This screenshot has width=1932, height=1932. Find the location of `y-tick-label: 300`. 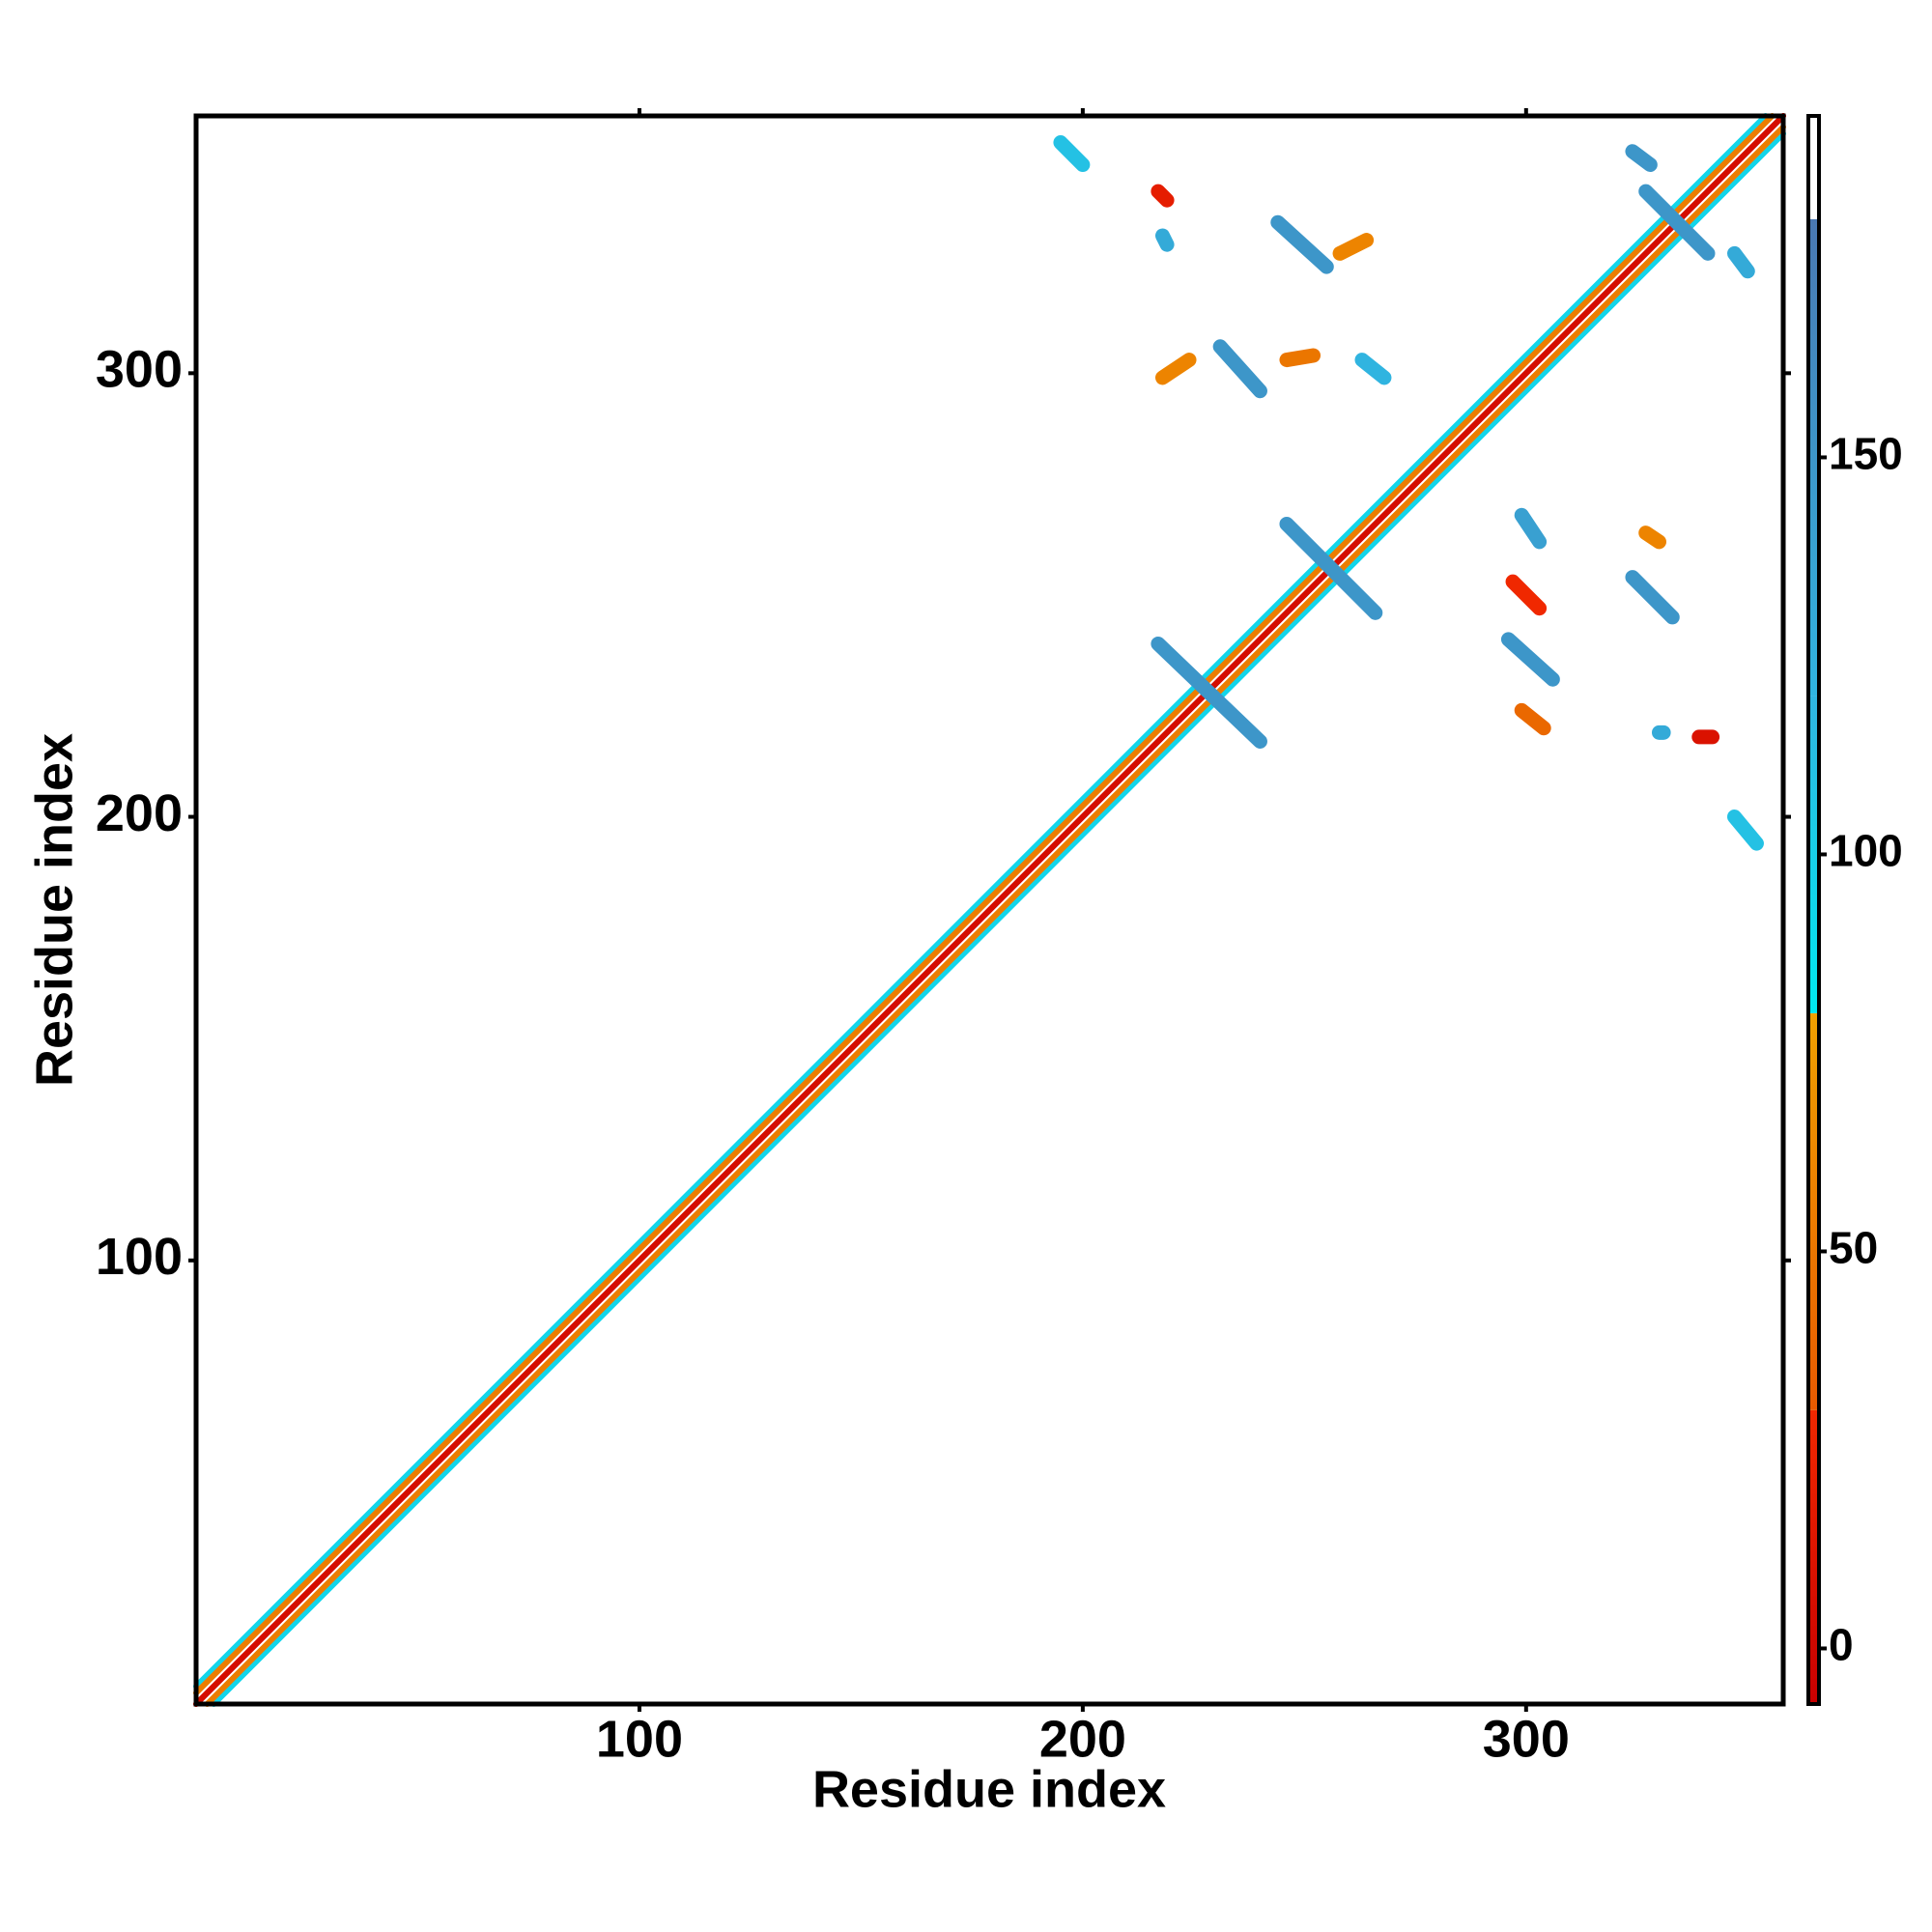

y-tick-label: 300 is located at coordinates (139, 370).